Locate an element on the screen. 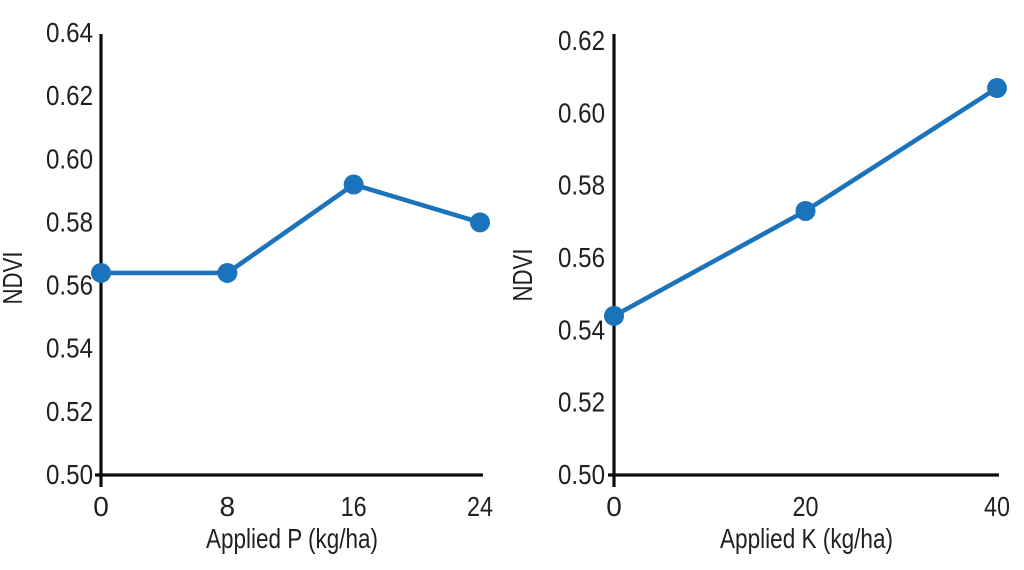  x-tick-label: 20 is located at coordinates (806, 506).